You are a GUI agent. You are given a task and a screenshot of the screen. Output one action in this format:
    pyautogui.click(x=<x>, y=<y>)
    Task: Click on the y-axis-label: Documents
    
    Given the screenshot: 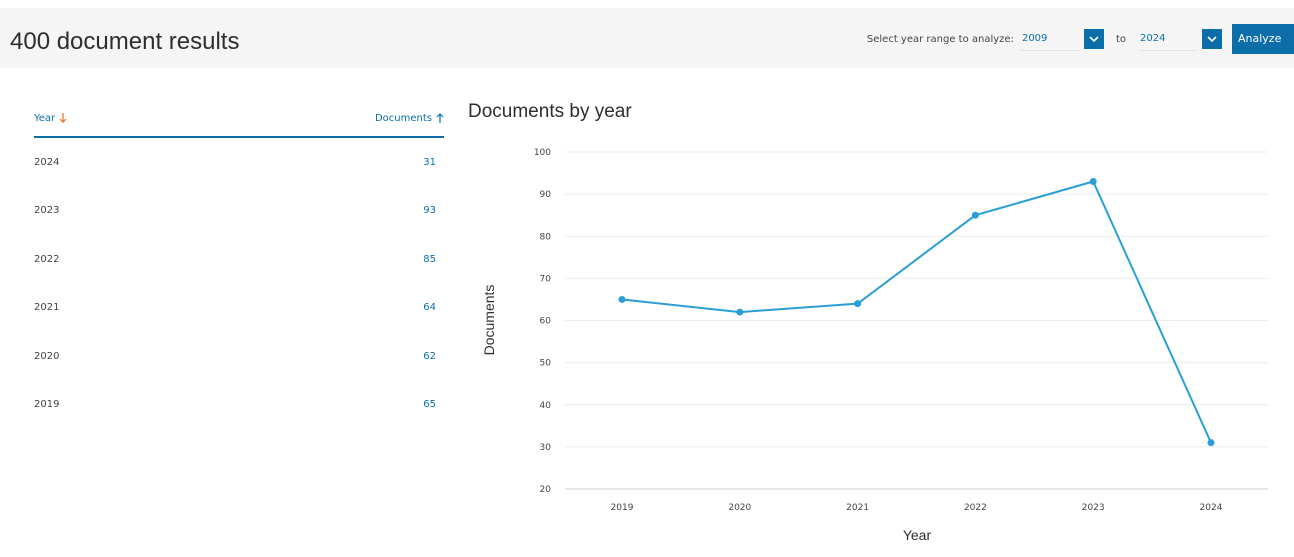 What is the action you would take?
    pyautogui.click(x=489, y=320)
    